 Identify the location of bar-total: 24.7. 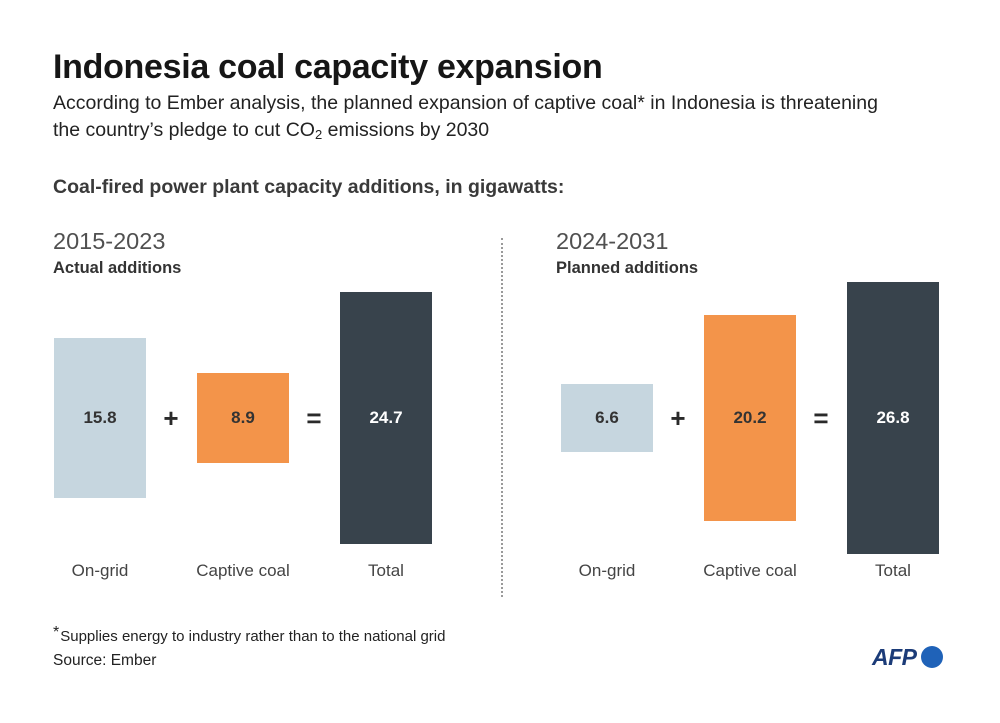
(386, 418).